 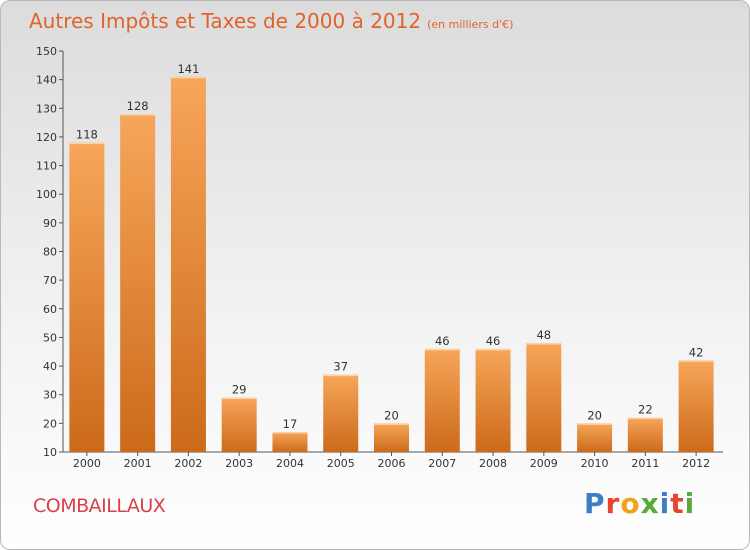 What do you see at coordinates (138, 106) in the screenshot?
I see `data-label-2001: 128` at bounding box center [138, 106].